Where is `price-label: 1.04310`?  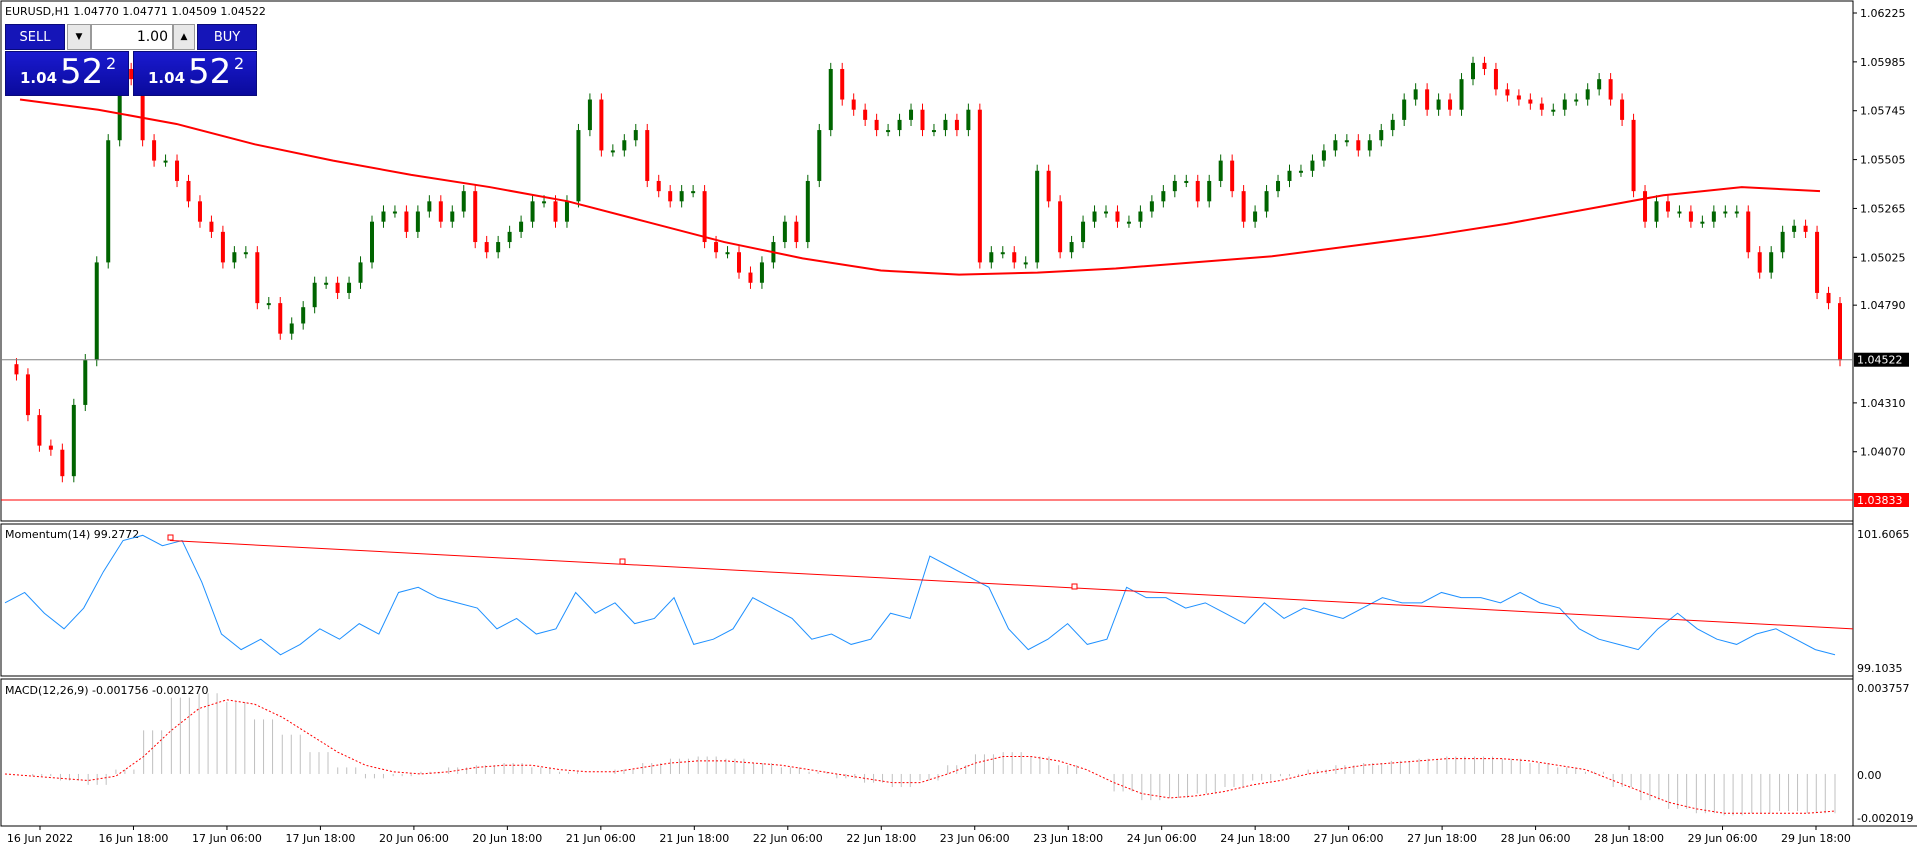
price-label: 1.04310 is located at coordinates (1883, 403).